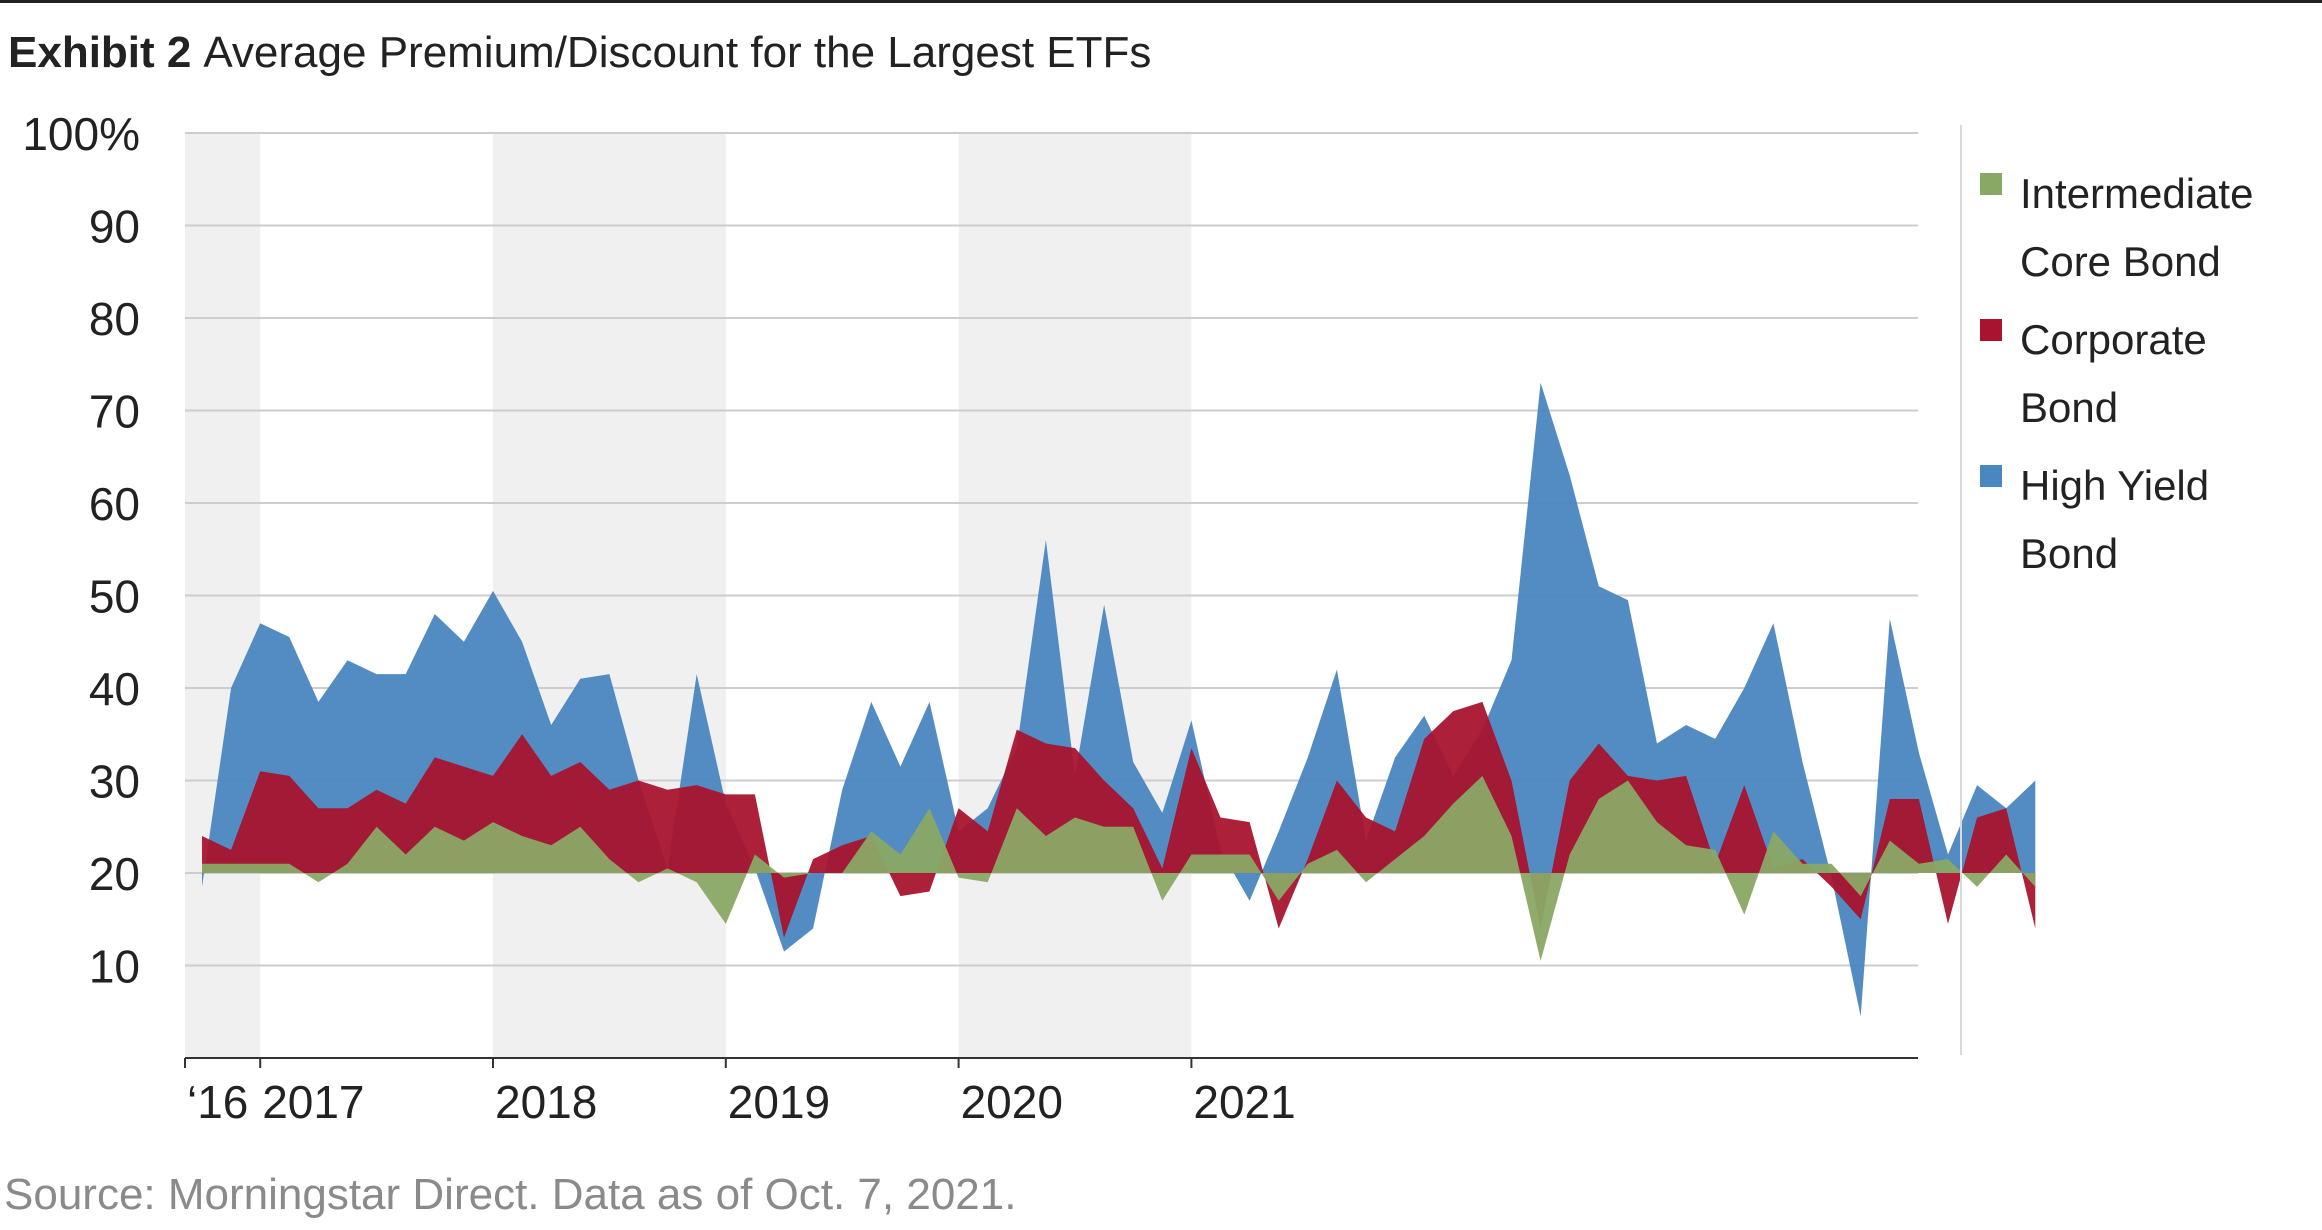 This screenshot has width=2322, height=1230. What do you see at coordinates (1961, 590) in the screenshot?
I see `legend-separator` at bounding box center [1961, 590].